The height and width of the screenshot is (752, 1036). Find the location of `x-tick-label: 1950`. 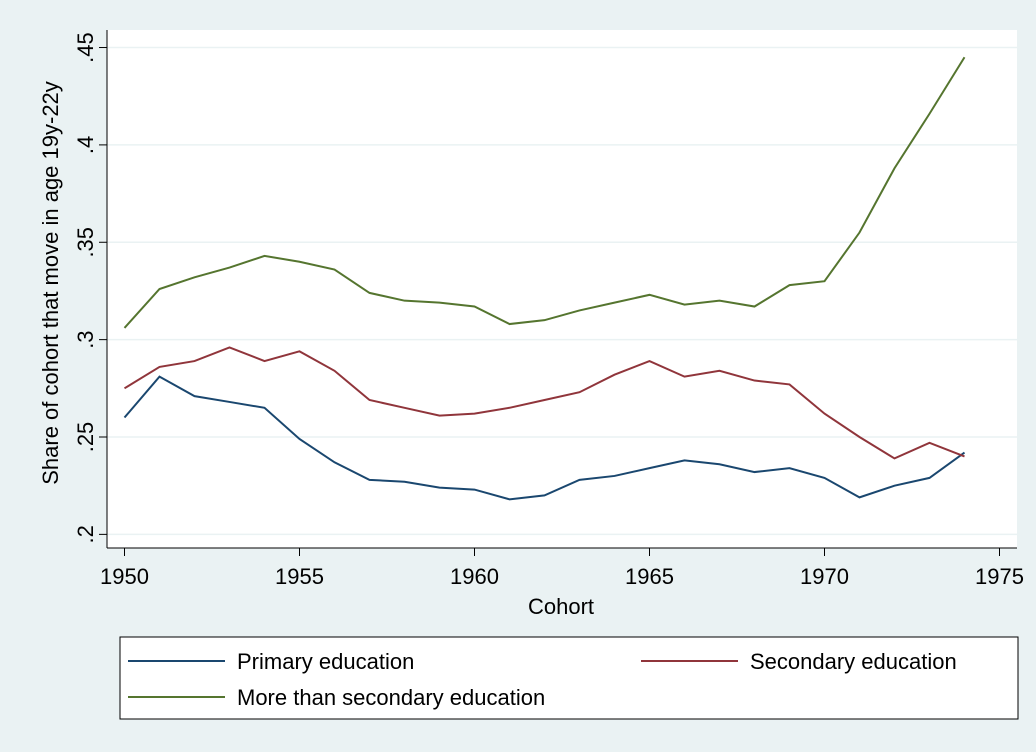

x-tick-label: 1950 is located at coordinates (124, 576).